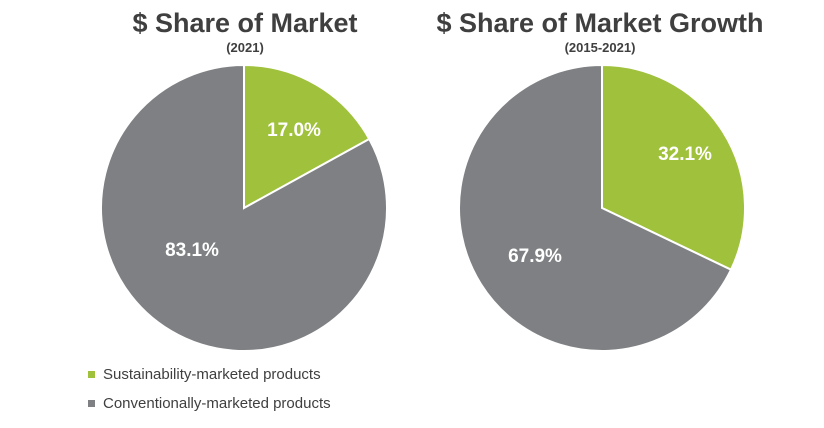 Image resolution: width=824 pixels, height=428 pixels. I want to click on pie-2-slice-sustainable, so click(673, 167).